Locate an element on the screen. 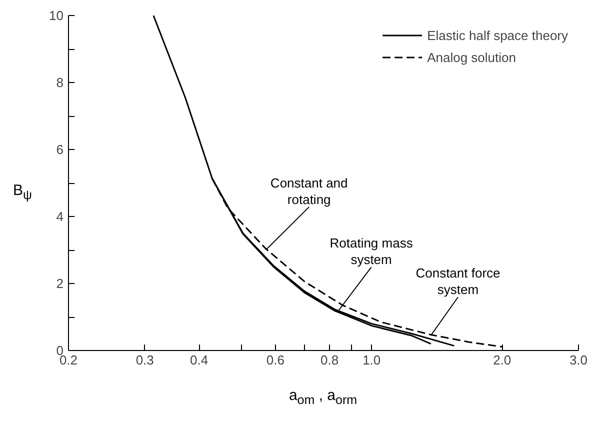 The image size is (612, 421). annotation: Rotating mass system is located at coordinates (372, 252).